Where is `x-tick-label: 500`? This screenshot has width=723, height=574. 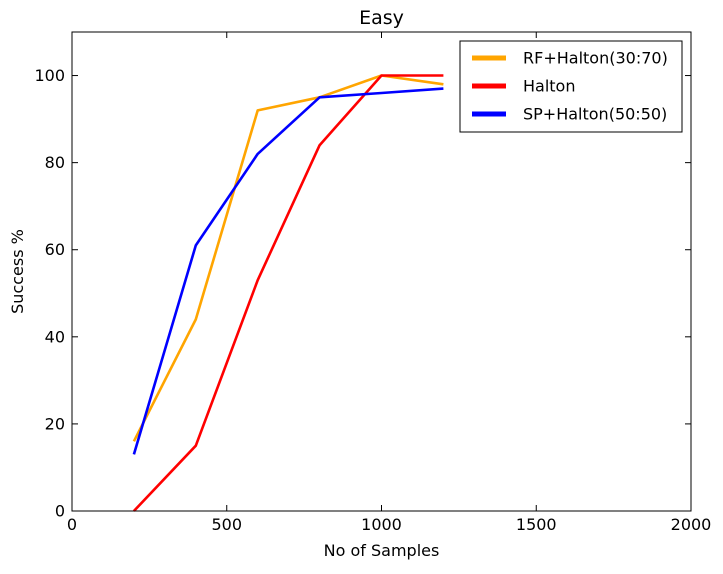
x-tick-label: 500 is located at coordinates (226, 524).